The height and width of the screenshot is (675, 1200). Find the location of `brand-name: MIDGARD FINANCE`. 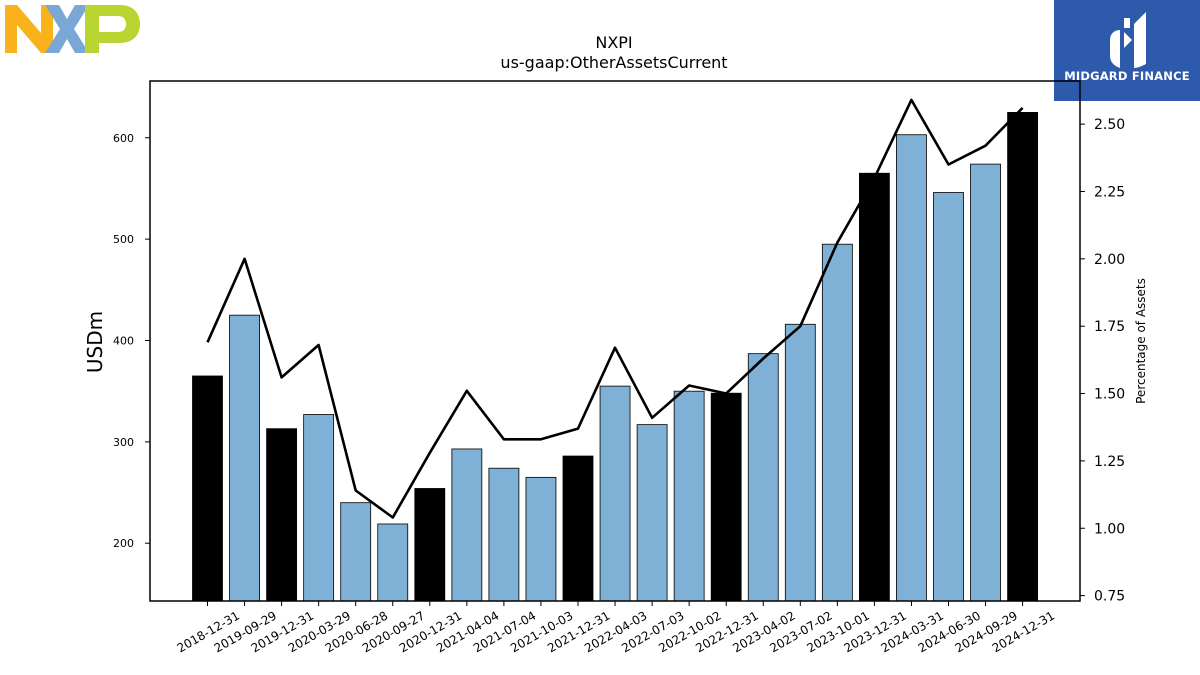

brand-name: MIDGARD FINANCE is located at coordinates (1127, 76).